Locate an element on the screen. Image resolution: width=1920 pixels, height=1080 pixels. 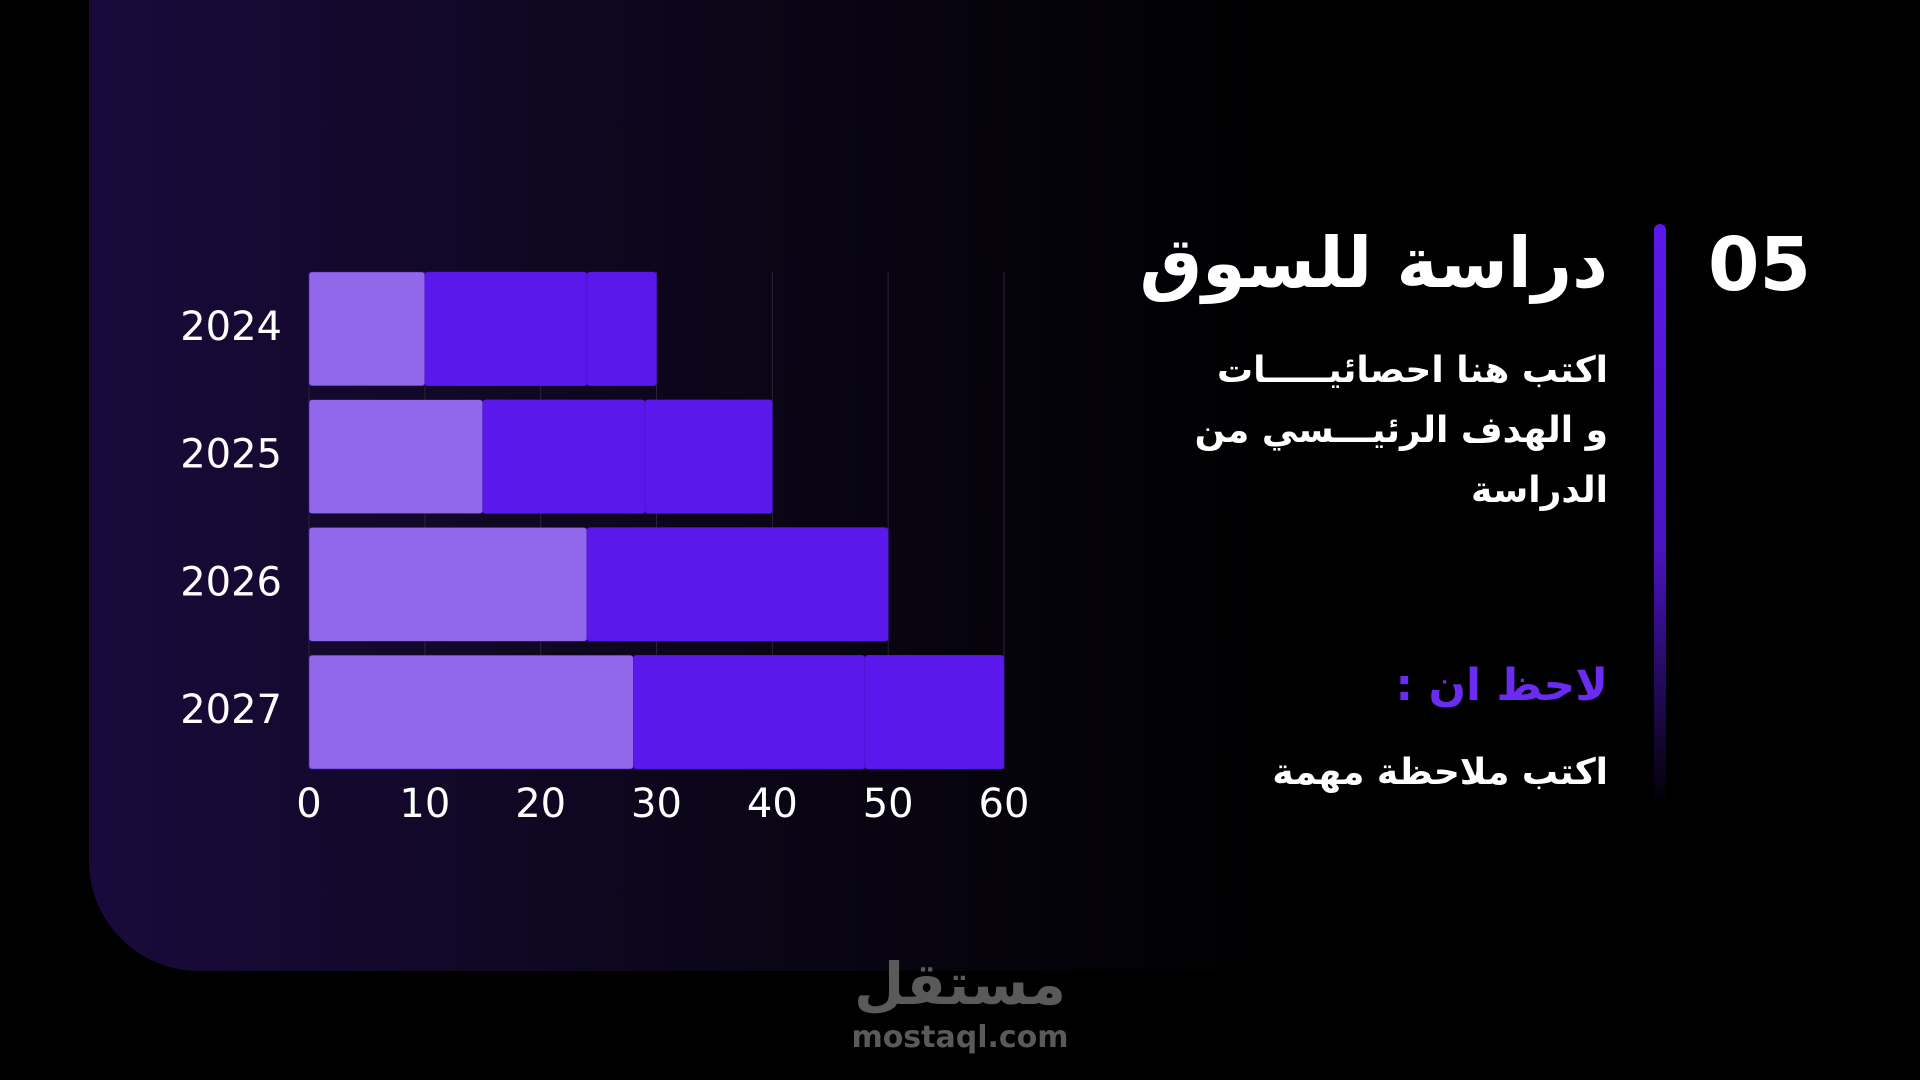
x-tick-label: 30 is located at coordinates (656, 804).